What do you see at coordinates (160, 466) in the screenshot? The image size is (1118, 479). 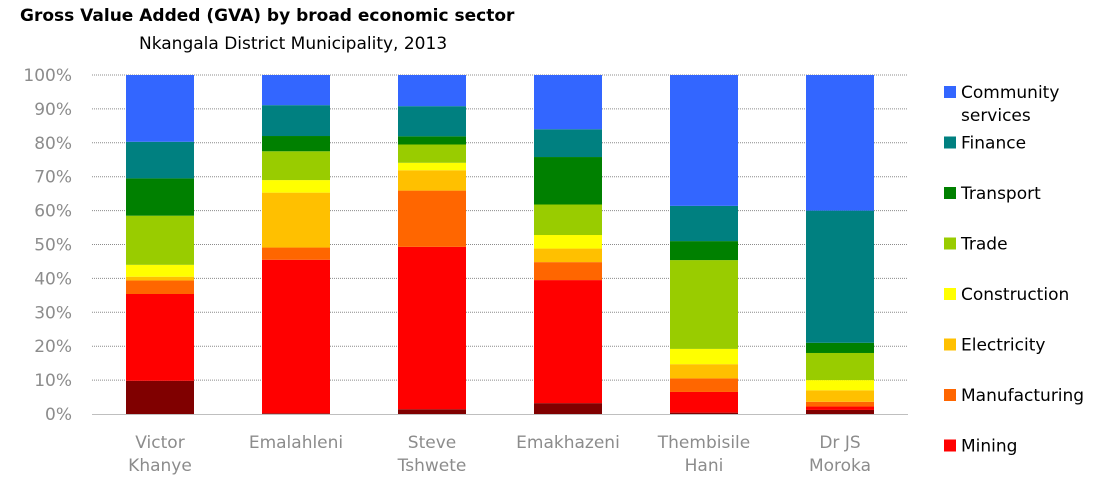 I see `x-tick-label: Khanye` at bounding box center [160, 466].